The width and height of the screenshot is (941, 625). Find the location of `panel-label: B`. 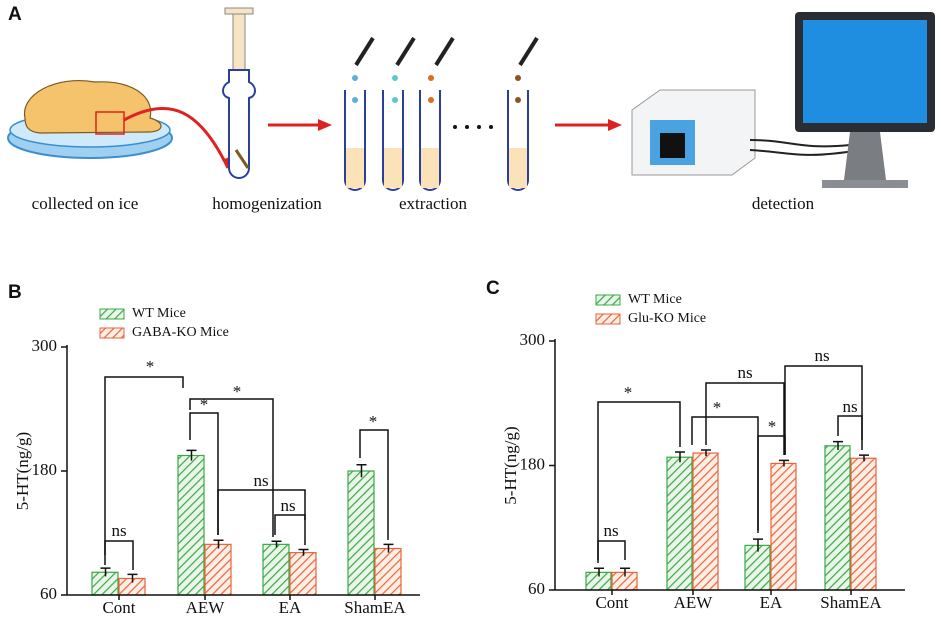

panel-label: B is located at coordinates (15, 292).